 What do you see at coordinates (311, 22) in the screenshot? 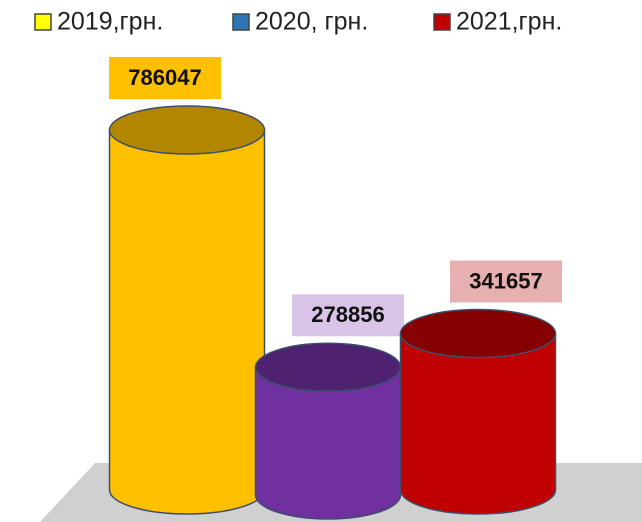
I see `legend-label: 2020, грн.` at bounding box center [311, 22].